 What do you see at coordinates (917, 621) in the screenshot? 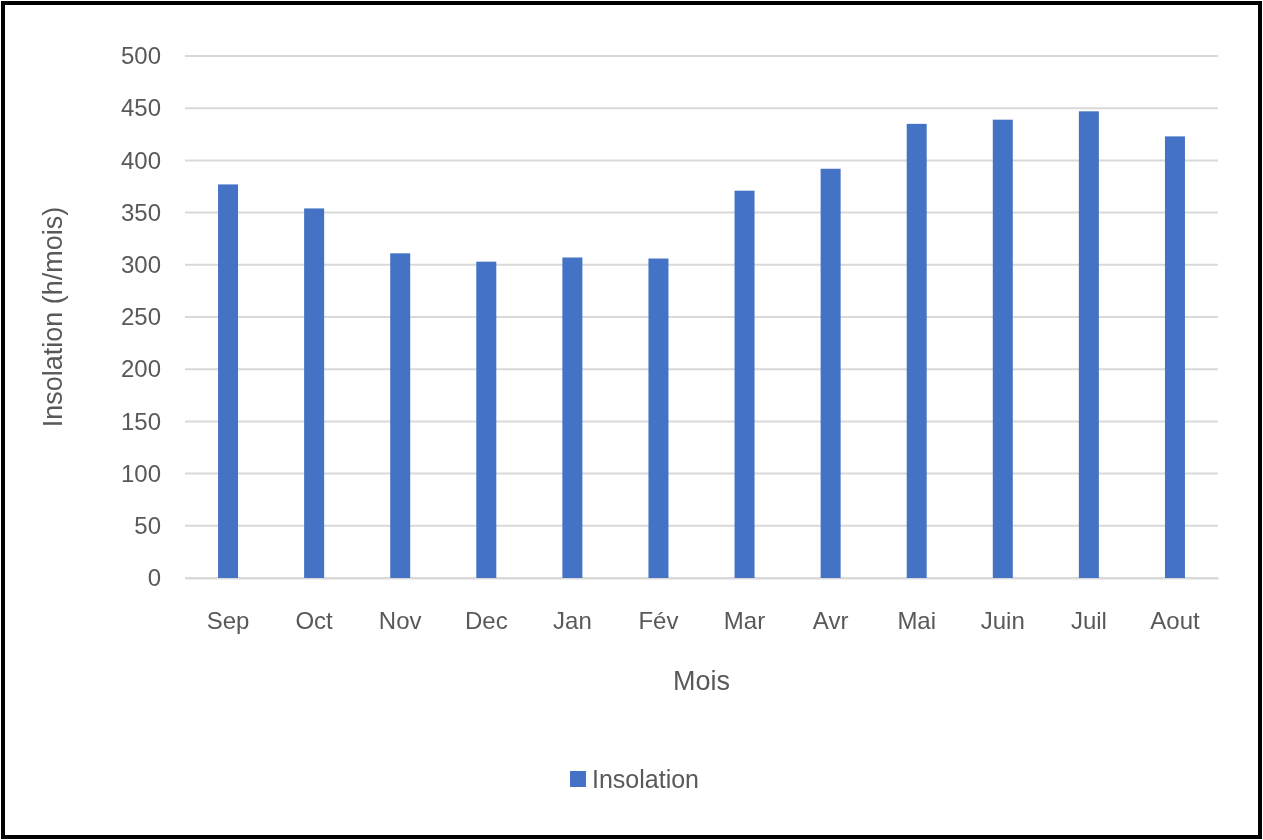
I see `x-tick-label: Mai` at bounding box center [917, 621].